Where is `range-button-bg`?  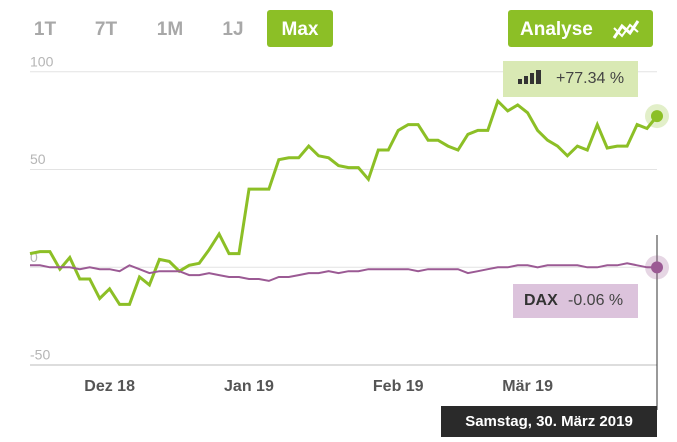 range-button-bg is located at coordinates (300, 28).